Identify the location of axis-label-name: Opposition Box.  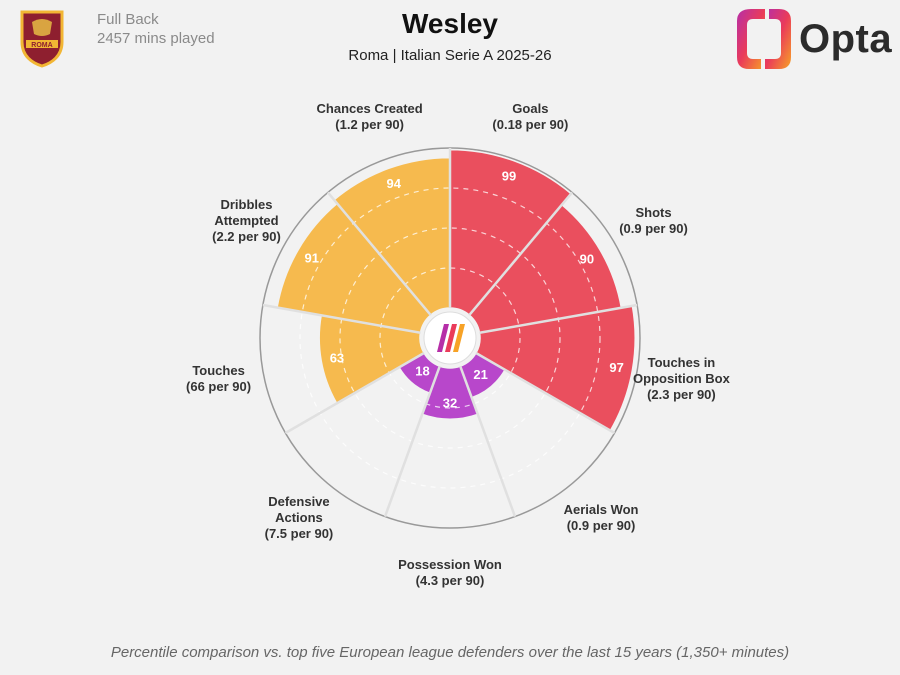
(681, 378).